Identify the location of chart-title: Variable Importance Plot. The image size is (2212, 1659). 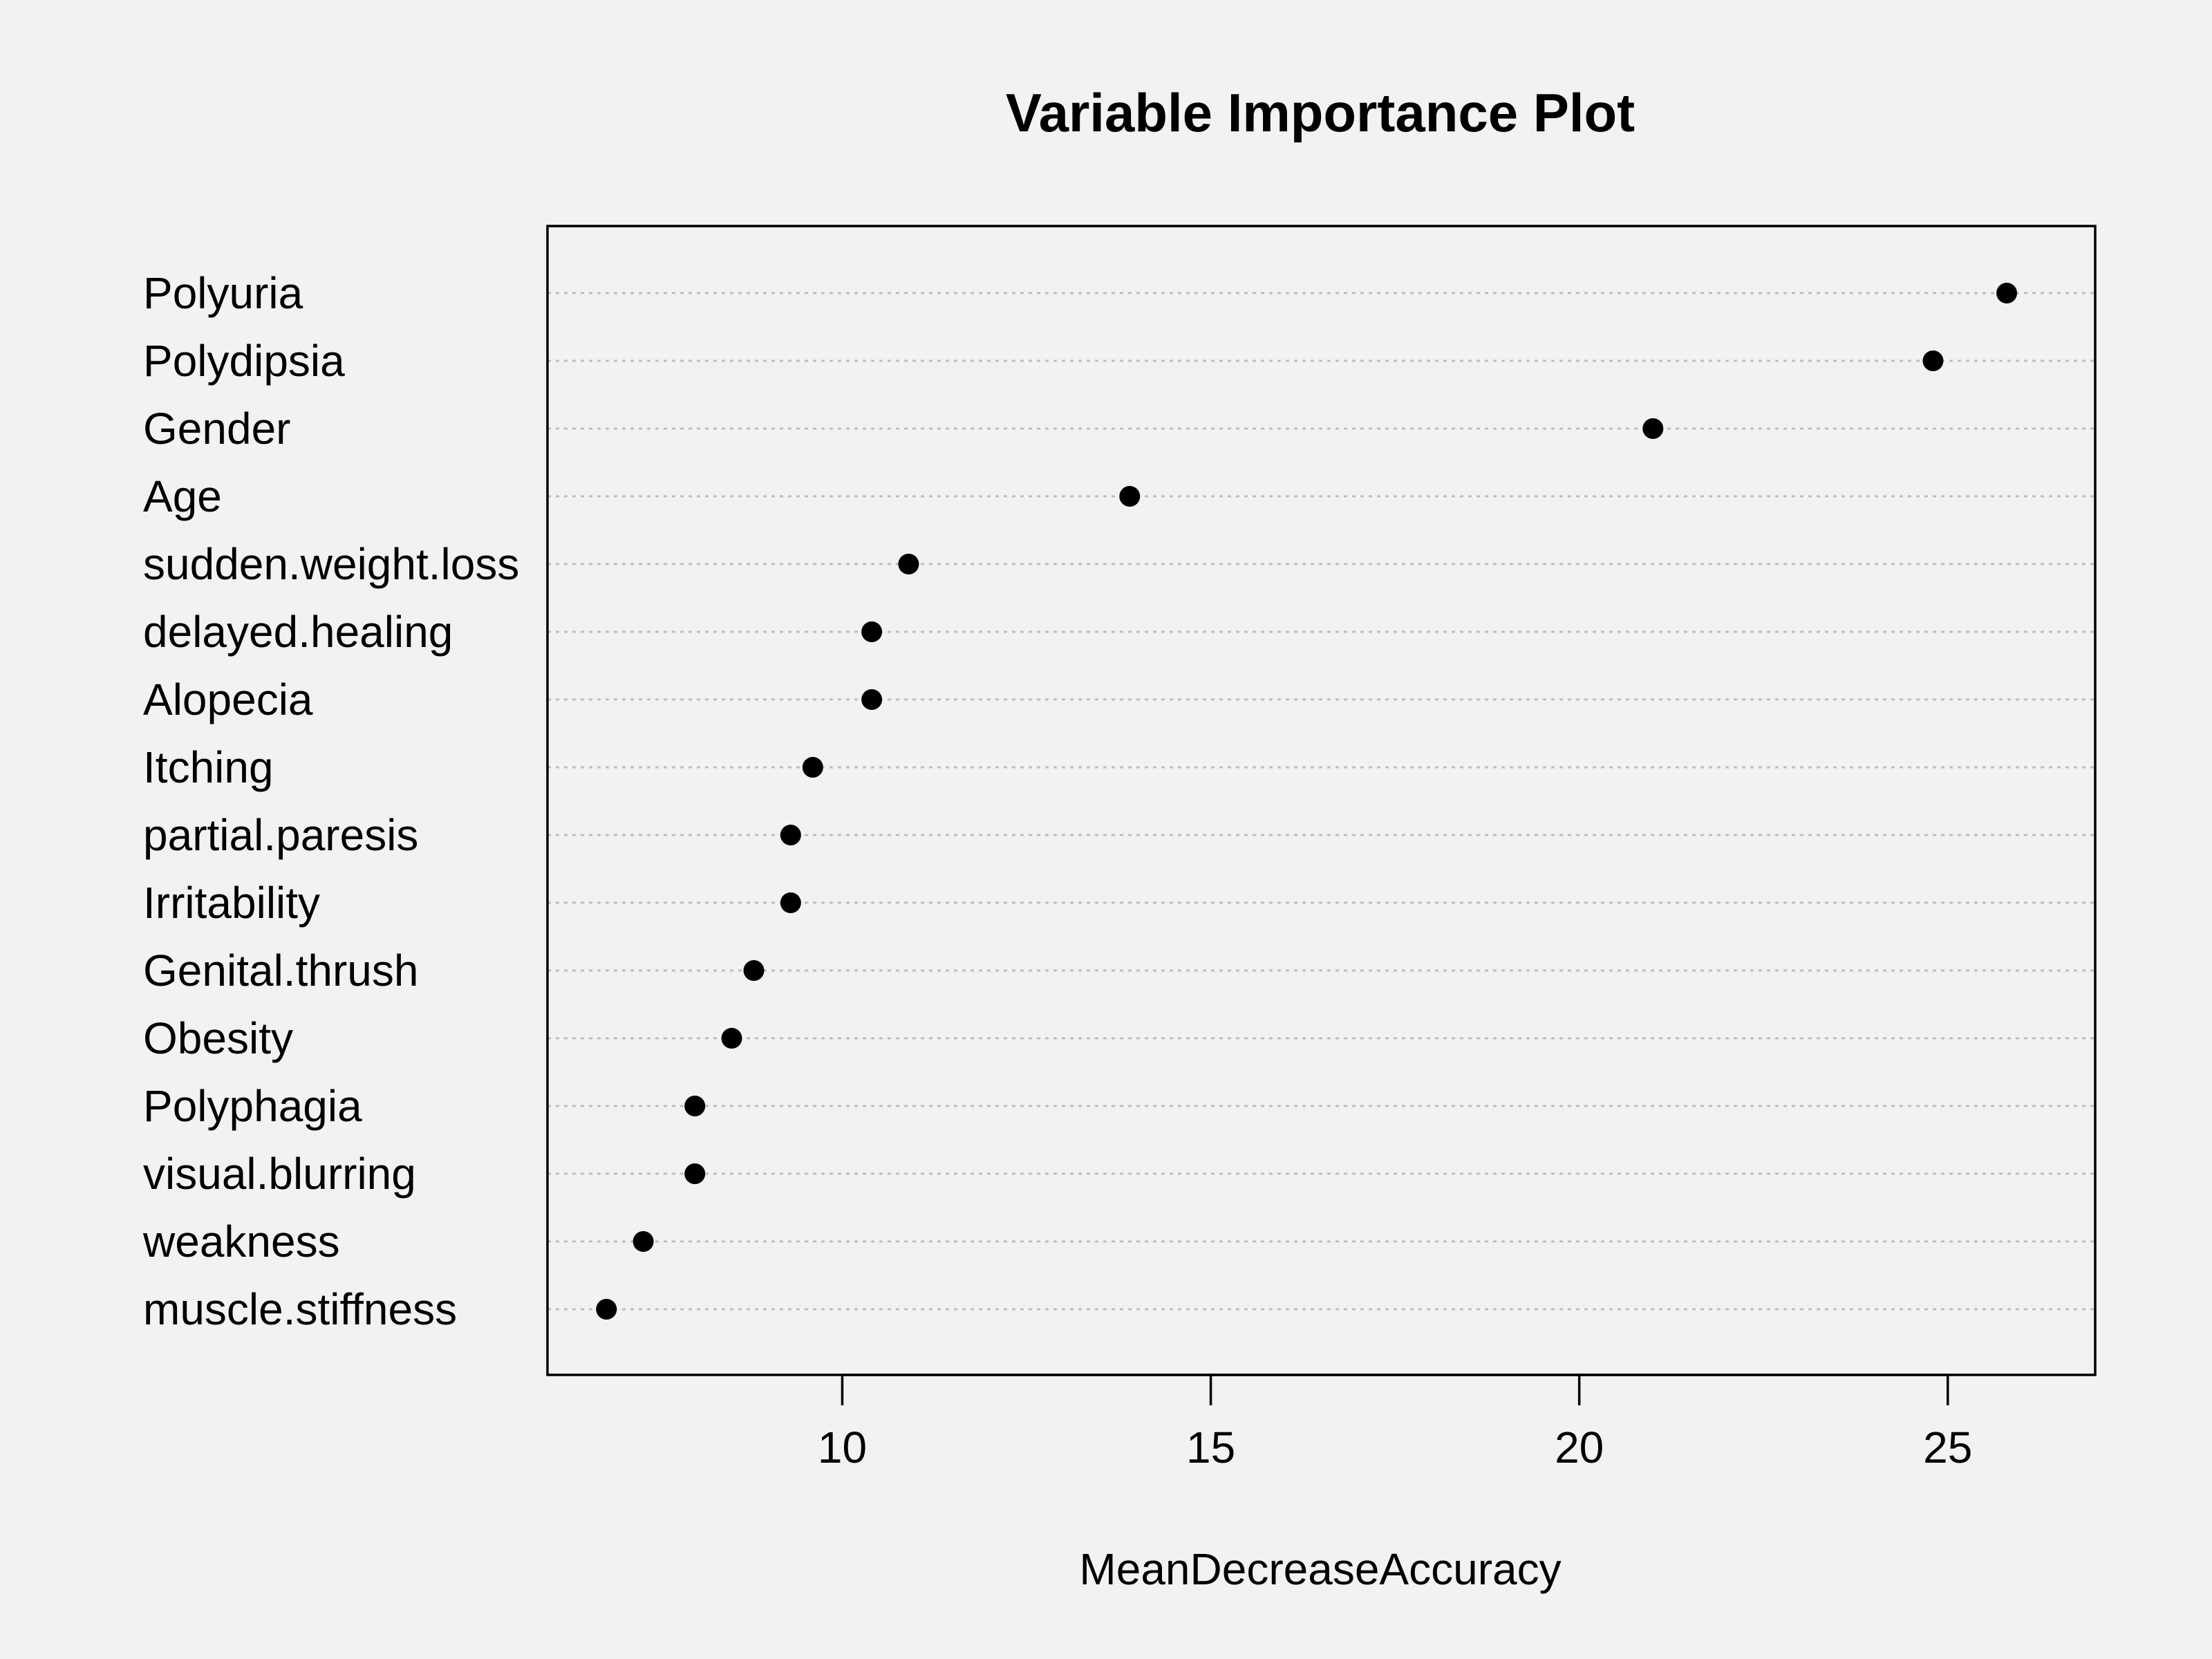
(1320, 112).